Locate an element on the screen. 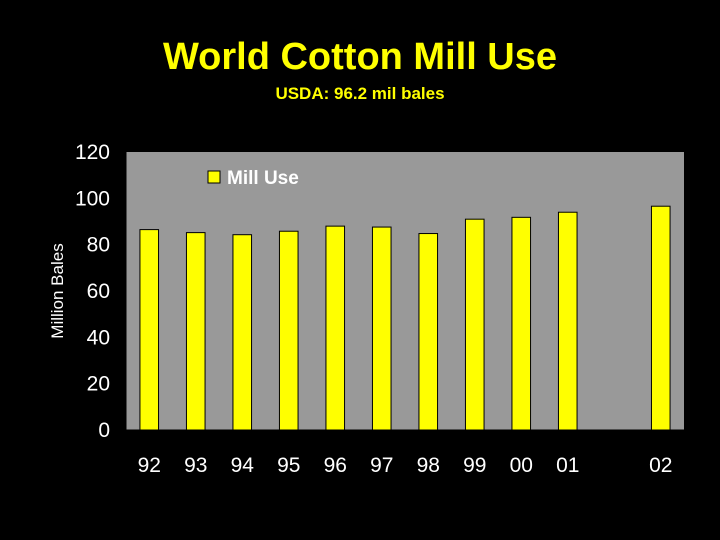 The height and width of the screenshot is (540, 720). x-tick-label: 93 is located at coordinates (195, 465).